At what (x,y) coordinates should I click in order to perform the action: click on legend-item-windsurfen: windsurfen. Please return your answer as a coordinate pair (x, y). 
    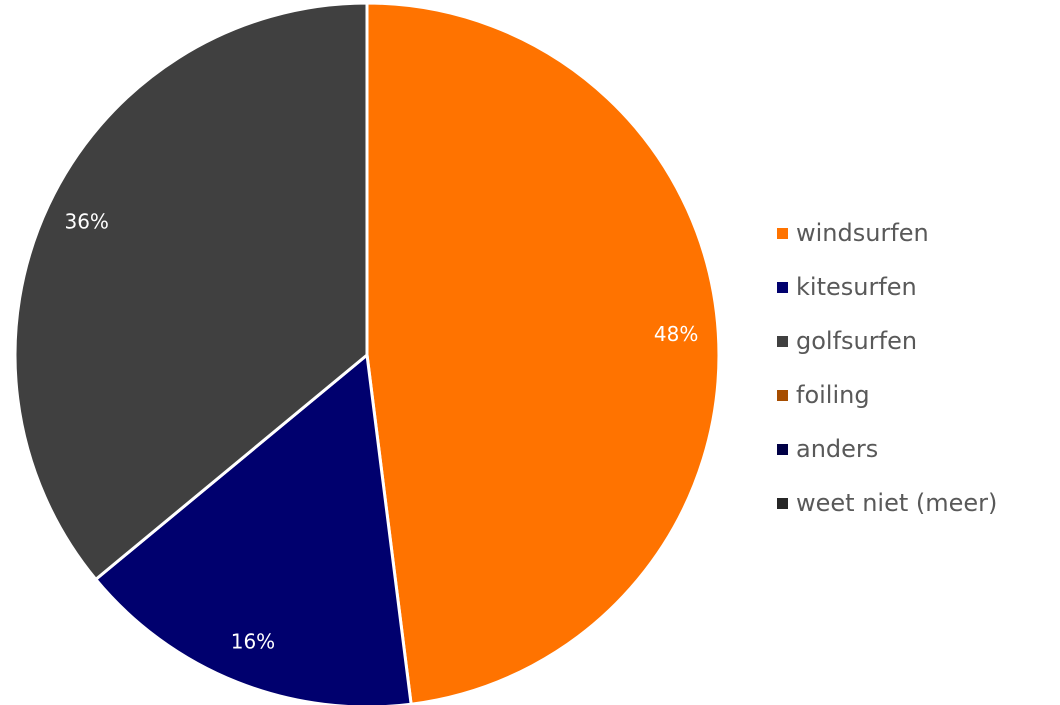
    Looking at the image, I should click on (887, 233).